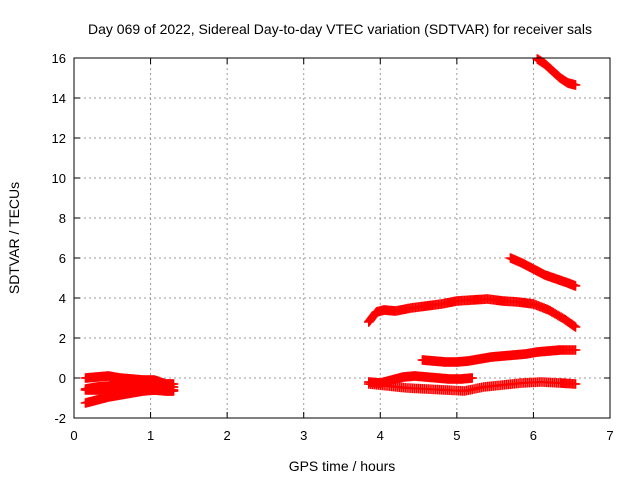 The width and height of the screenshot is (640, 480). I want to click on y-tick-label: 10, so click(59, 178).